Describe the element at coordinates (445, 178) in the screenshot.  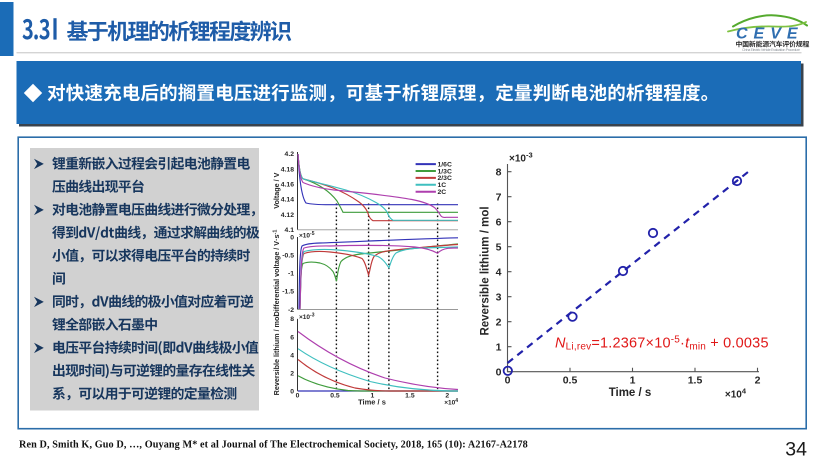
I see `svg-text: 2/3C` at that location.